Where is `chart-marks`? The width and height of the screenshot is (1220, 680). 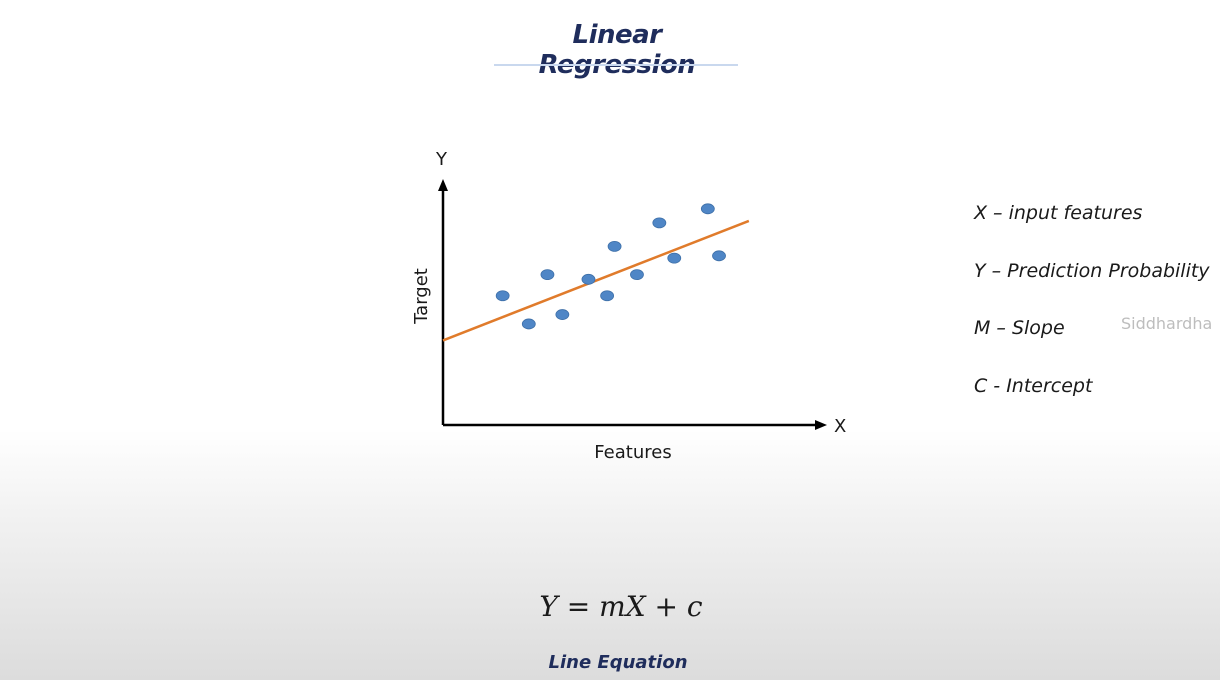 chart-marks is located at coordinates (596, 272).